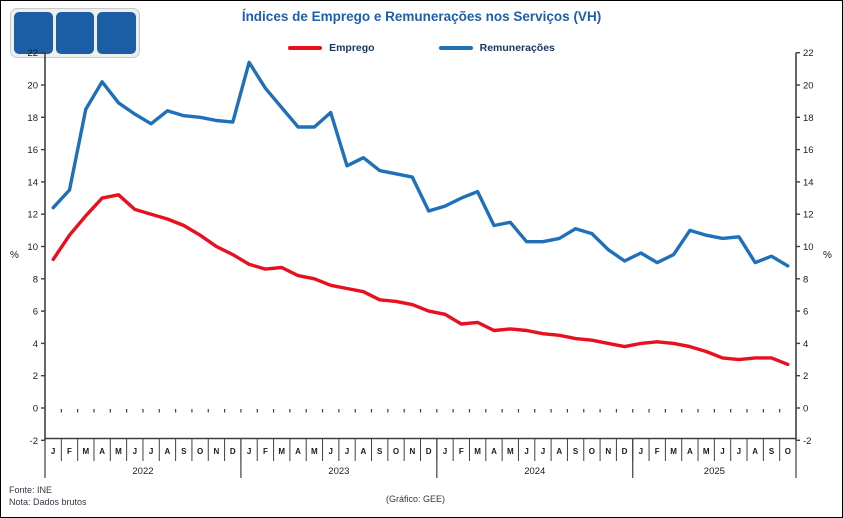 Image resolution: width=843 pixels, height=518 pixels. I want to click on y-tick-label-right: 0, so click(805, 409).